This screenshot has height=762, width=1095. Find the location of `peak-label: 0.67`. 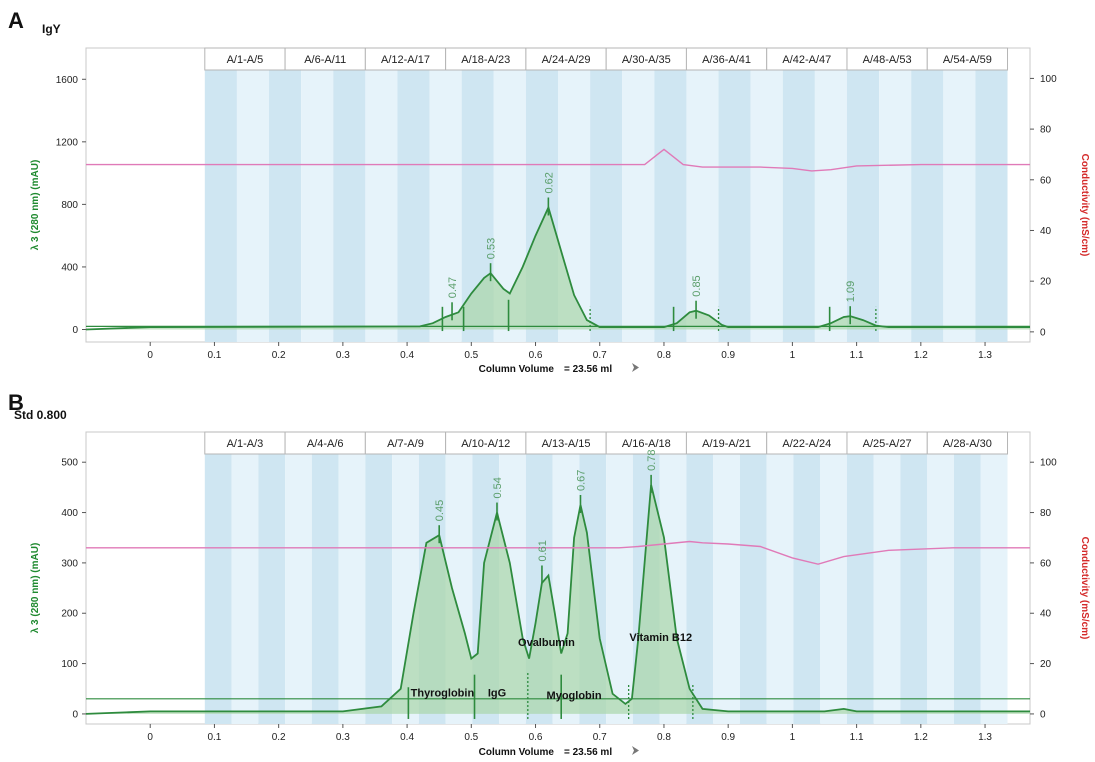

peak-label: 0.67 is located at coordinates (581, 480).